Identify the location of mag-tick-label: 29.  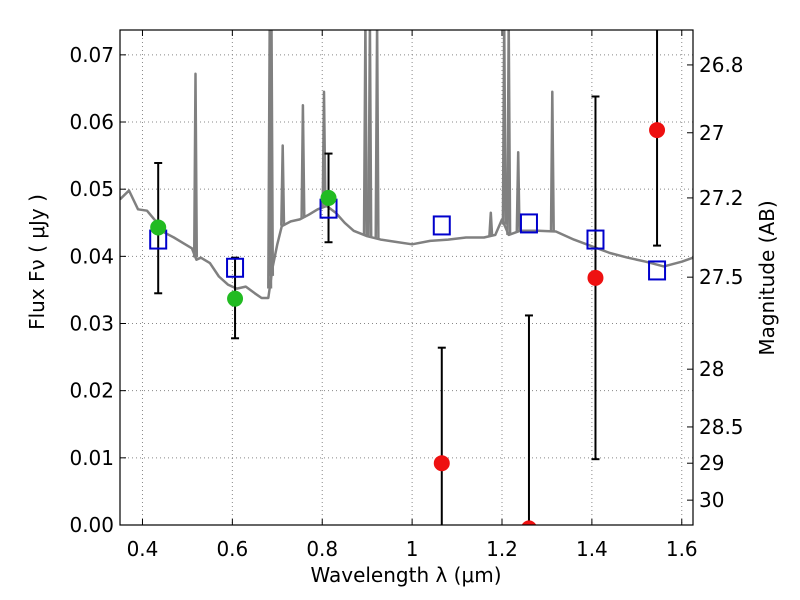
(711, 463).